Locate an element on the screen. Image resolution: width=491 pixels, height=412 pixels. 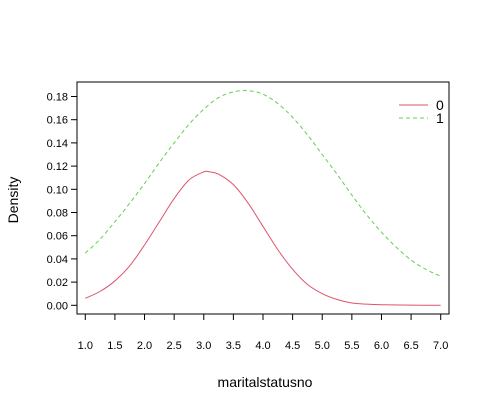
y-tick-label: 0.12 is located at coordinates (57, 167).